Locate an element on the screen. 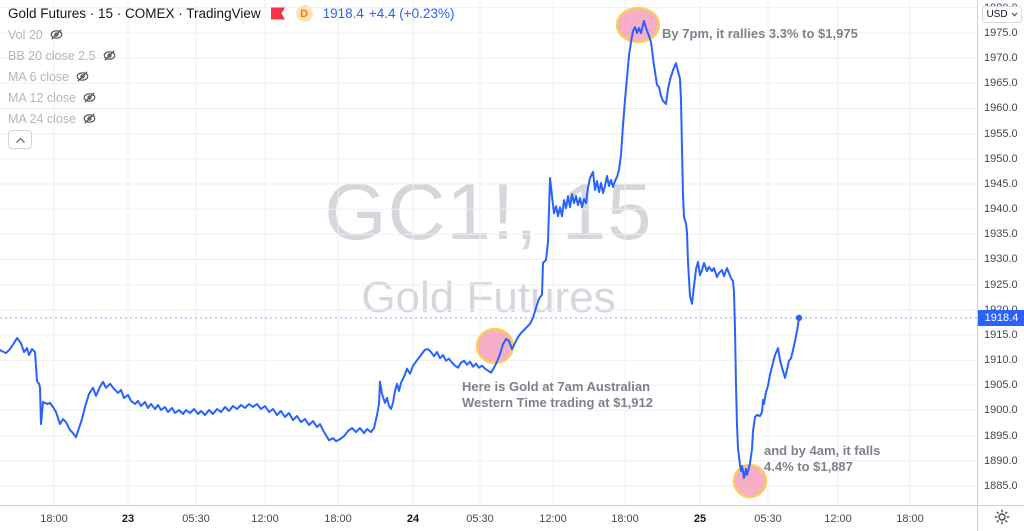 The image size is (1024, 531). price-tick-label: 1925.0 is located at coordinates (1001, 284).